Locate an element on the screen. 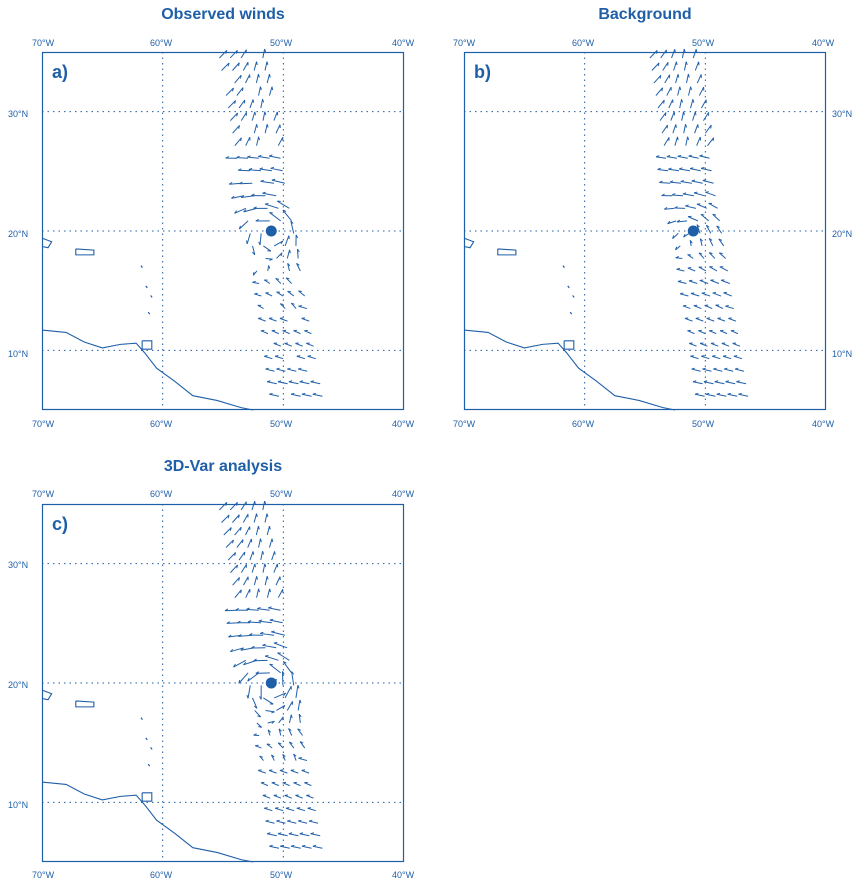  panel-a-small-island is located at coordinates (141, 266).